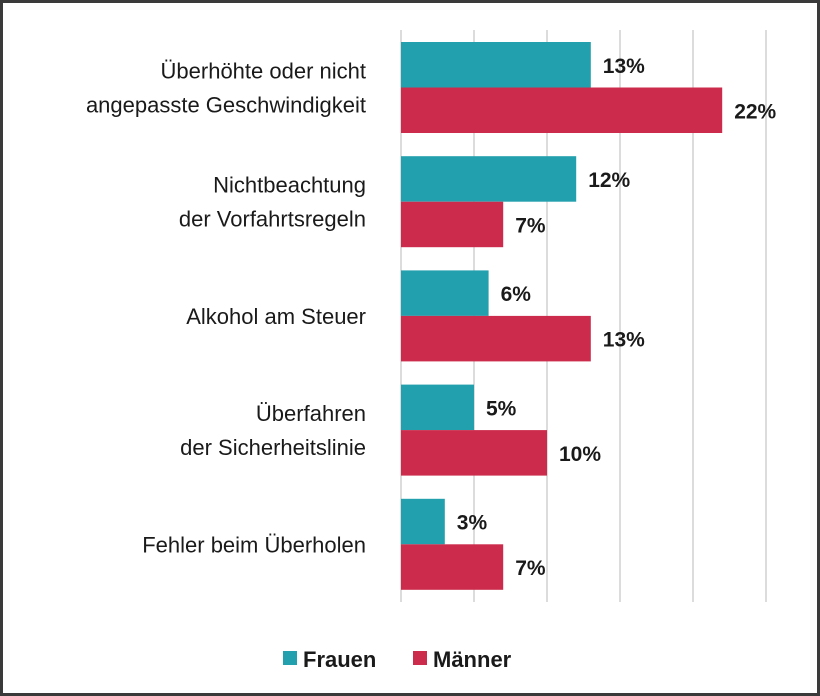 The image size is (820, 696). Describe the element at coordinates (276, 316) in the screenshot. I see `category-label: Alkohol am Steuer` at that location.